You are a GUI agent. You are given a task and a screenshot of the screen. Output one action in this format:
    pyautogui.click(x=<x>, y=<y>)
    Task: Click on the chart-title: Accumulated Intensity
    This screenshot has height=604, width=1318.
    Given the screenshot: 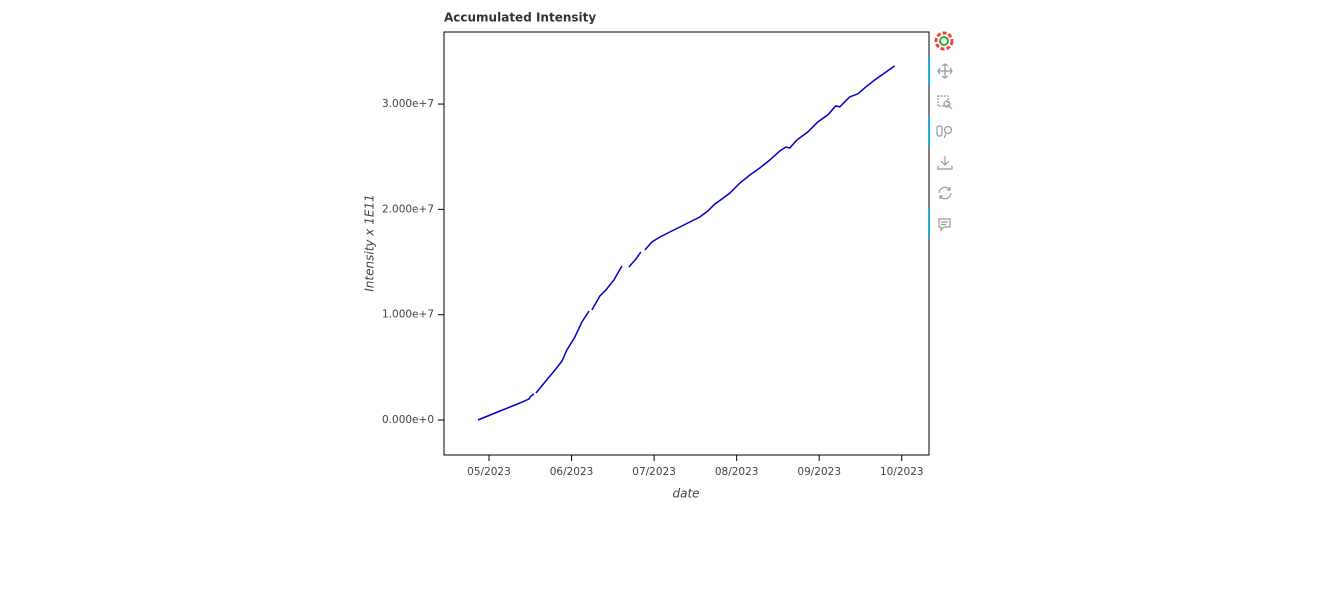 What is the action you would take?
    pyautogui.click(x=520, y=18)
    